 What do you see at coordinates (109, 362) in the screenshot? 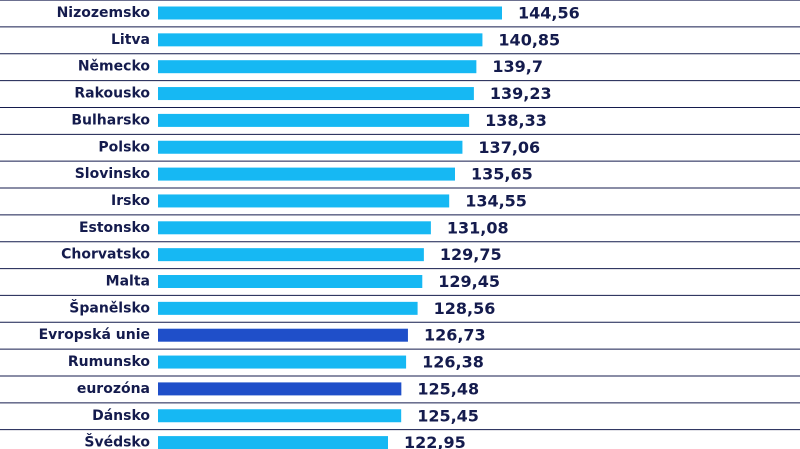
I see `category-label: Rumunsko` at bounding box center [109, 362].